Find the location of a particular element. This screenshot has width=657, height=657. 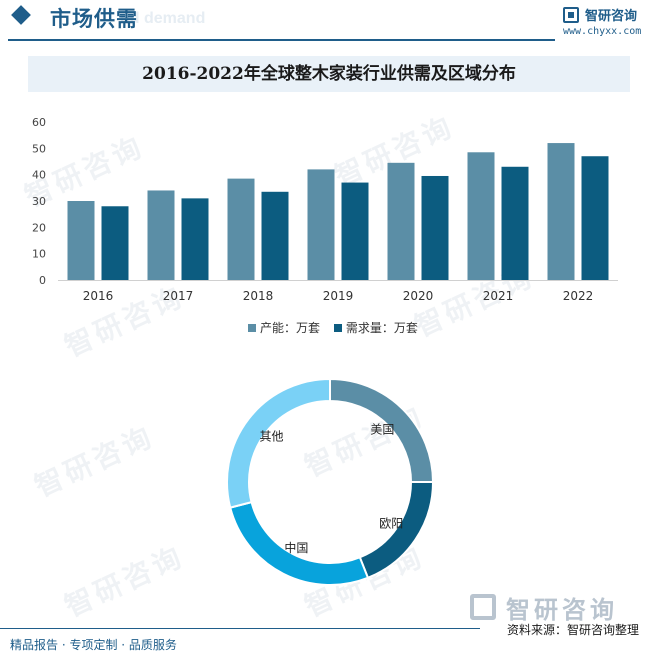

brand-logo: 智研咨询 www.chyxx.com is located at coordinates (608, 21).